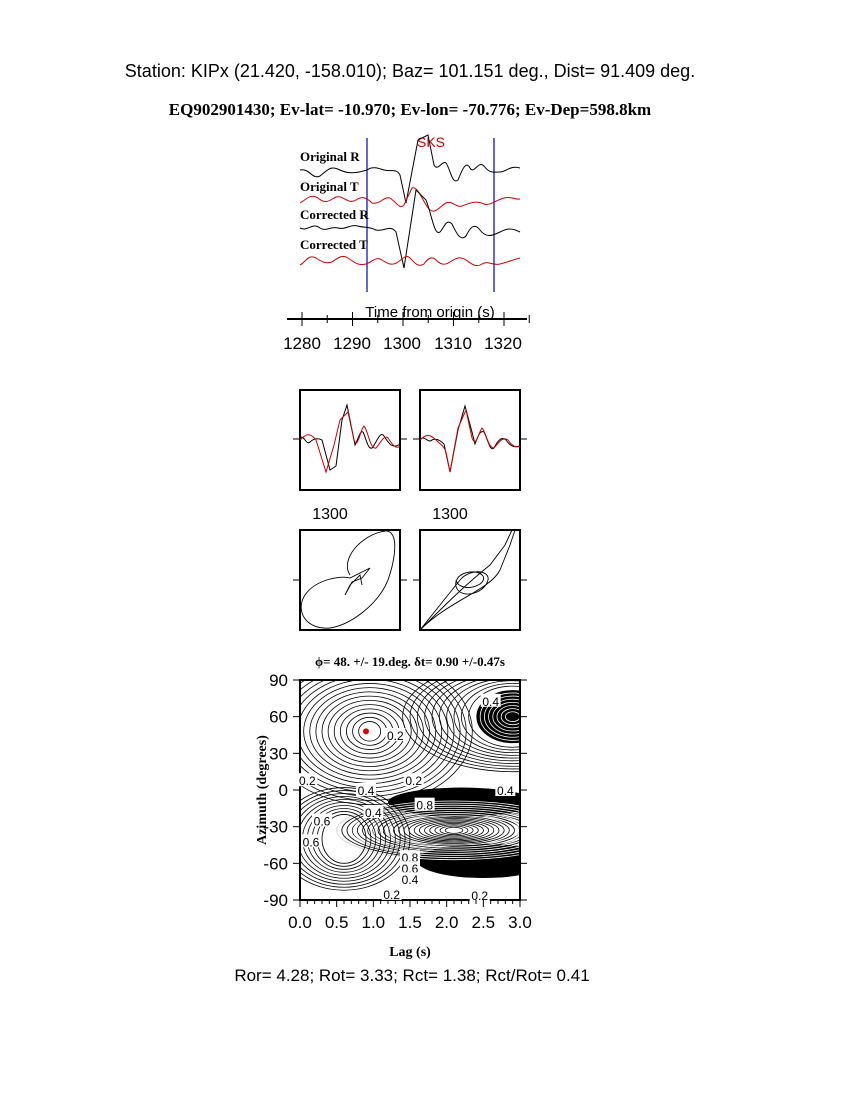  What do you see at coordinates (278, 753) in the screenshot?
I see `y-tick-label: 30` at bounding box center [278, 753].